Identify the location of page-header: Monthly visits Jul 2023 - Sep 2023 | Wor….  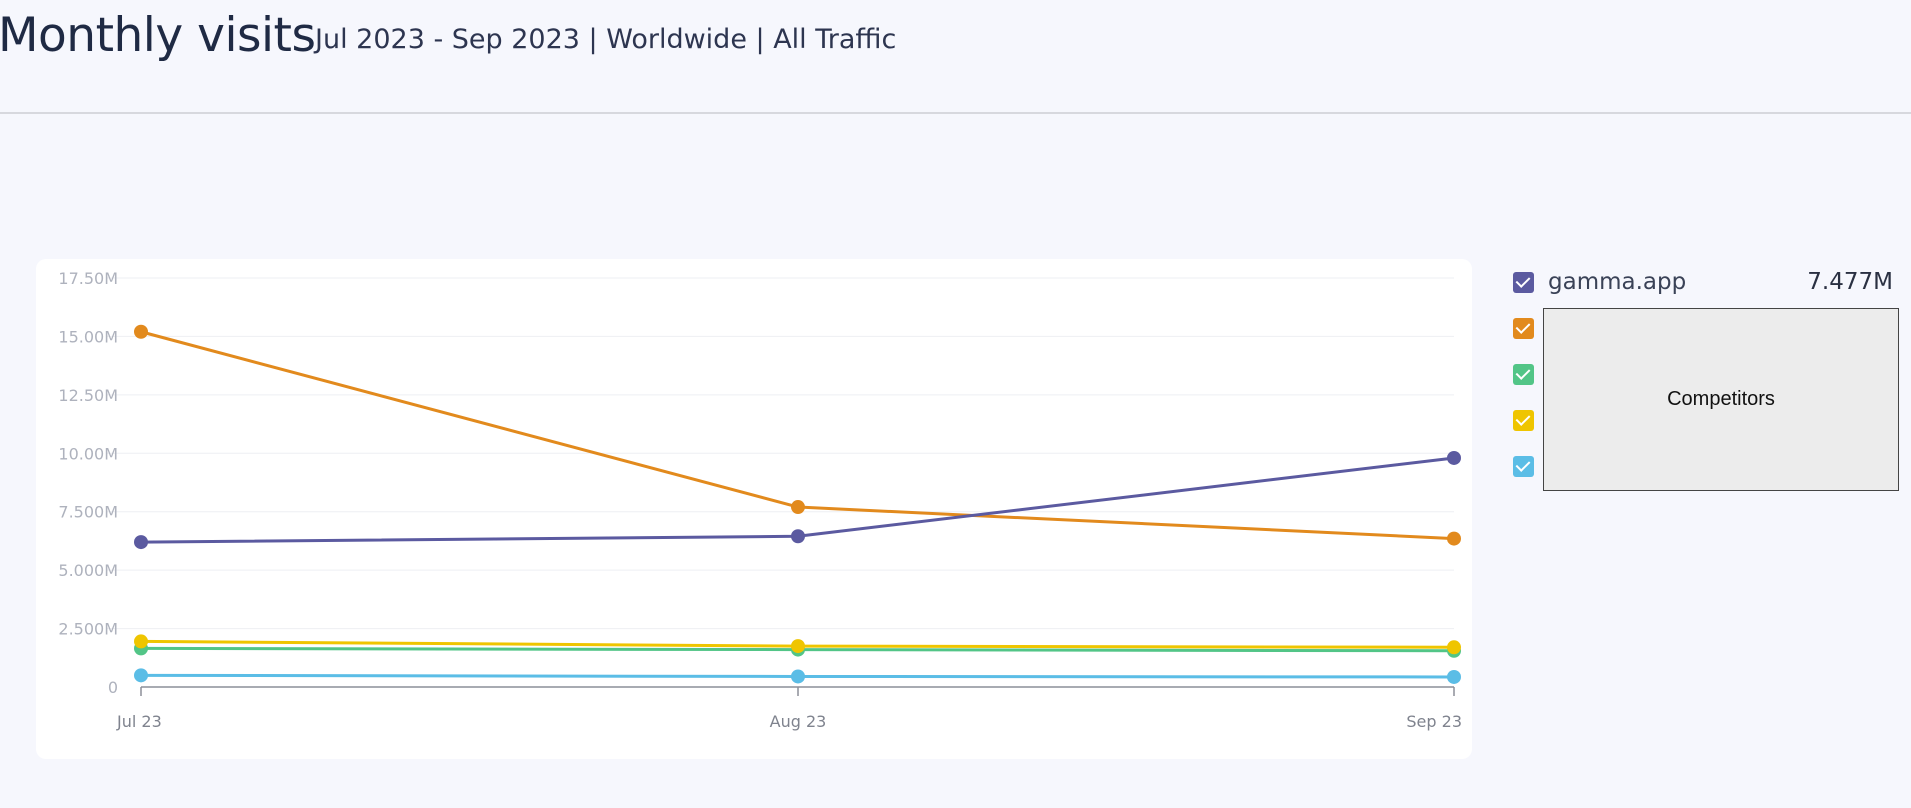
(955, 57).